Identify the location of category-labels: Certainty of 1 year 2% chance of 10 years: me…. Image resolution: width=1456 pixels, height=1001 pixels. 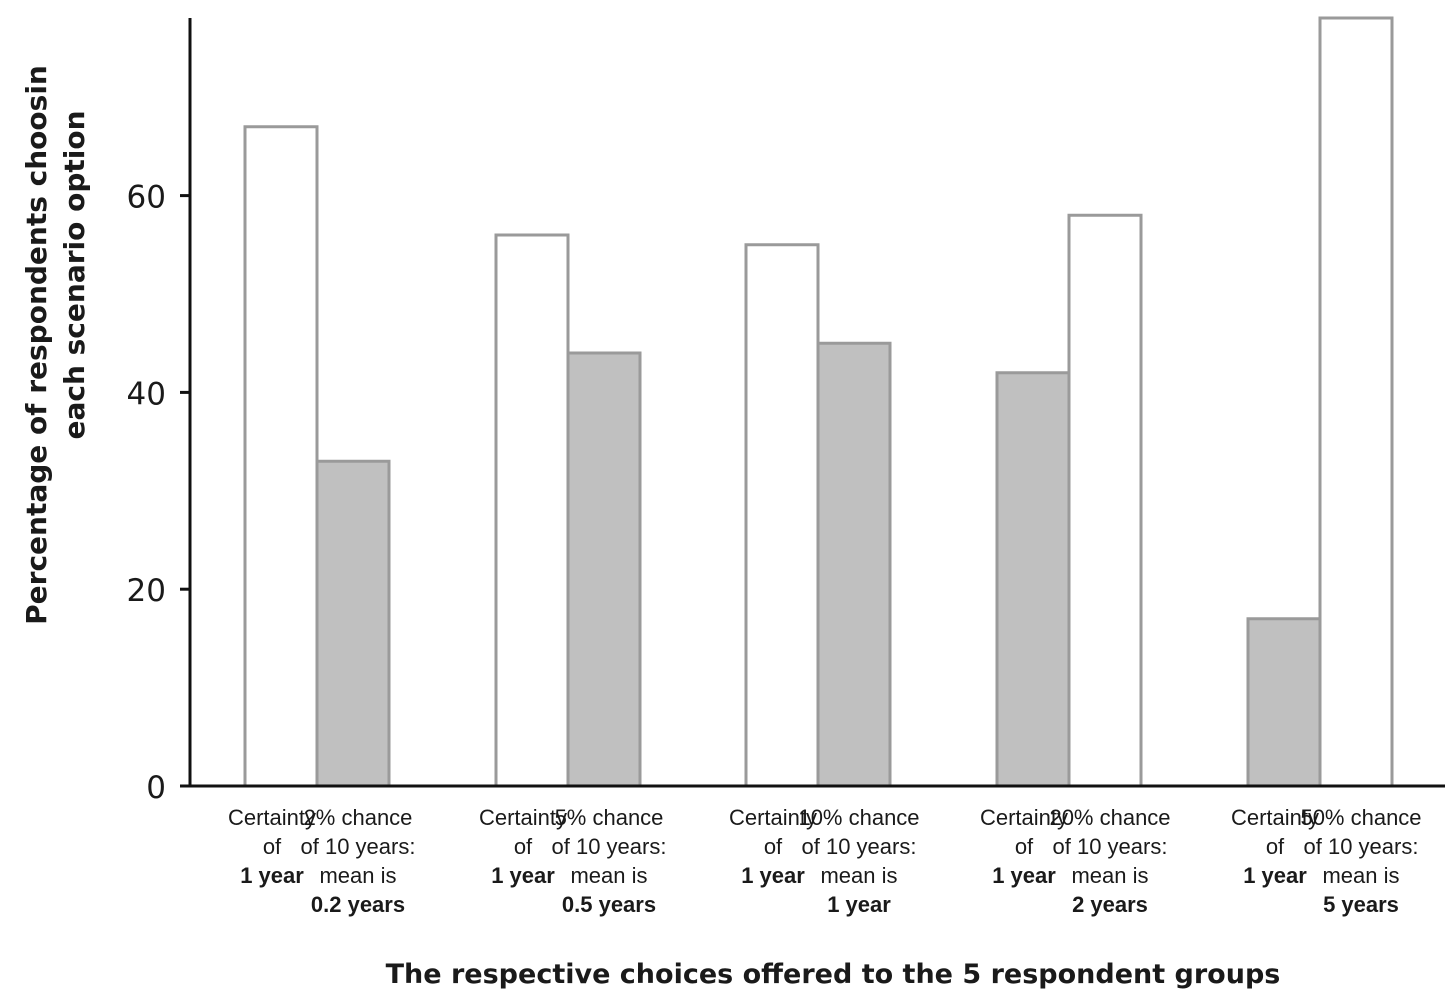
(825, 861).